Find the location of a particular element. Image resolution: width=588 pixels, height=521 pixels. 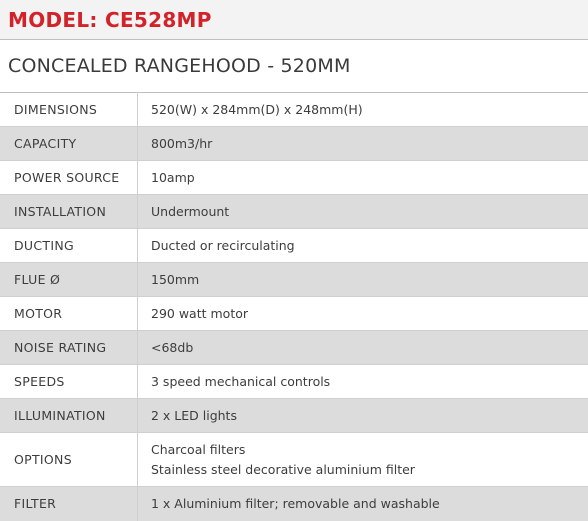

spec-row-noise-rating: NOISE RATING <68db is located at coordinates (294, 348).